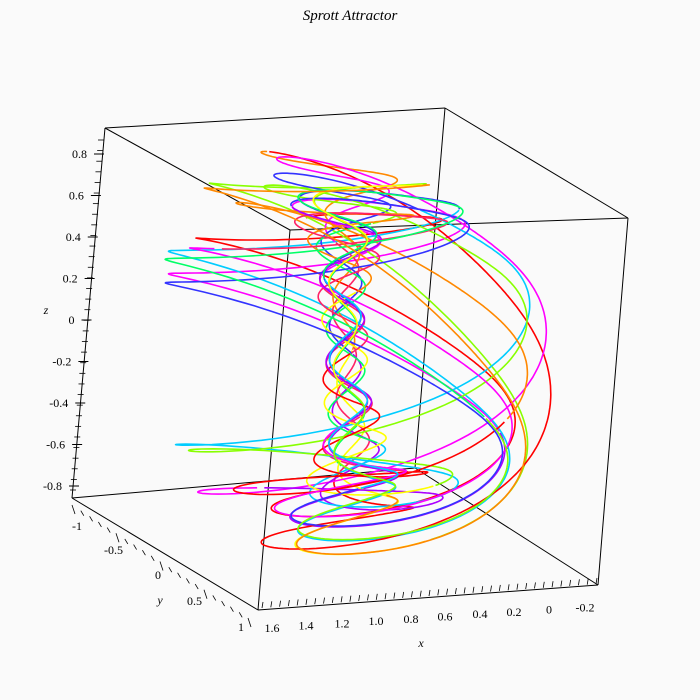 This screenshot has height=700, width=700. Describe the element at coordinates (514, 612) in the screenshot. I see `x-tick-label: 0.2` at that location.